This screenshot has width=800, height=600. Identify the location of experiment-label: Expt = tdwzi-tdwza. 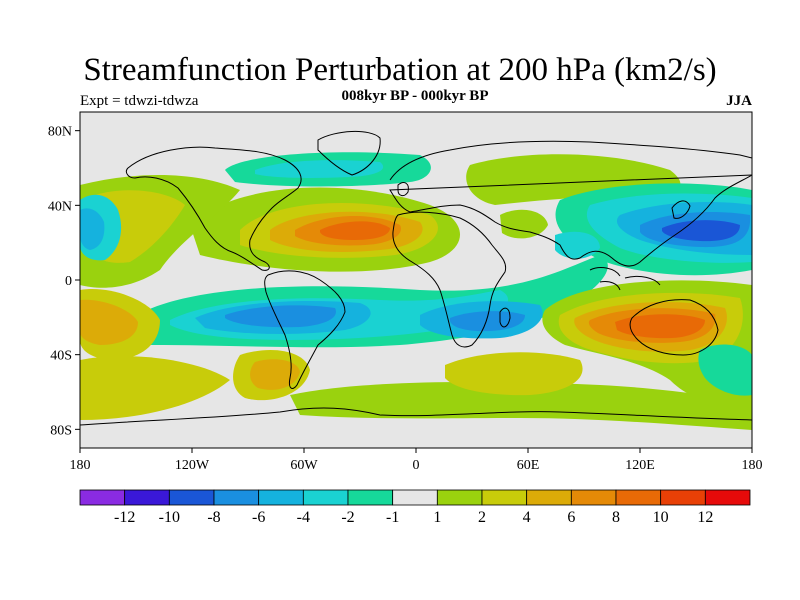
(139, 101).